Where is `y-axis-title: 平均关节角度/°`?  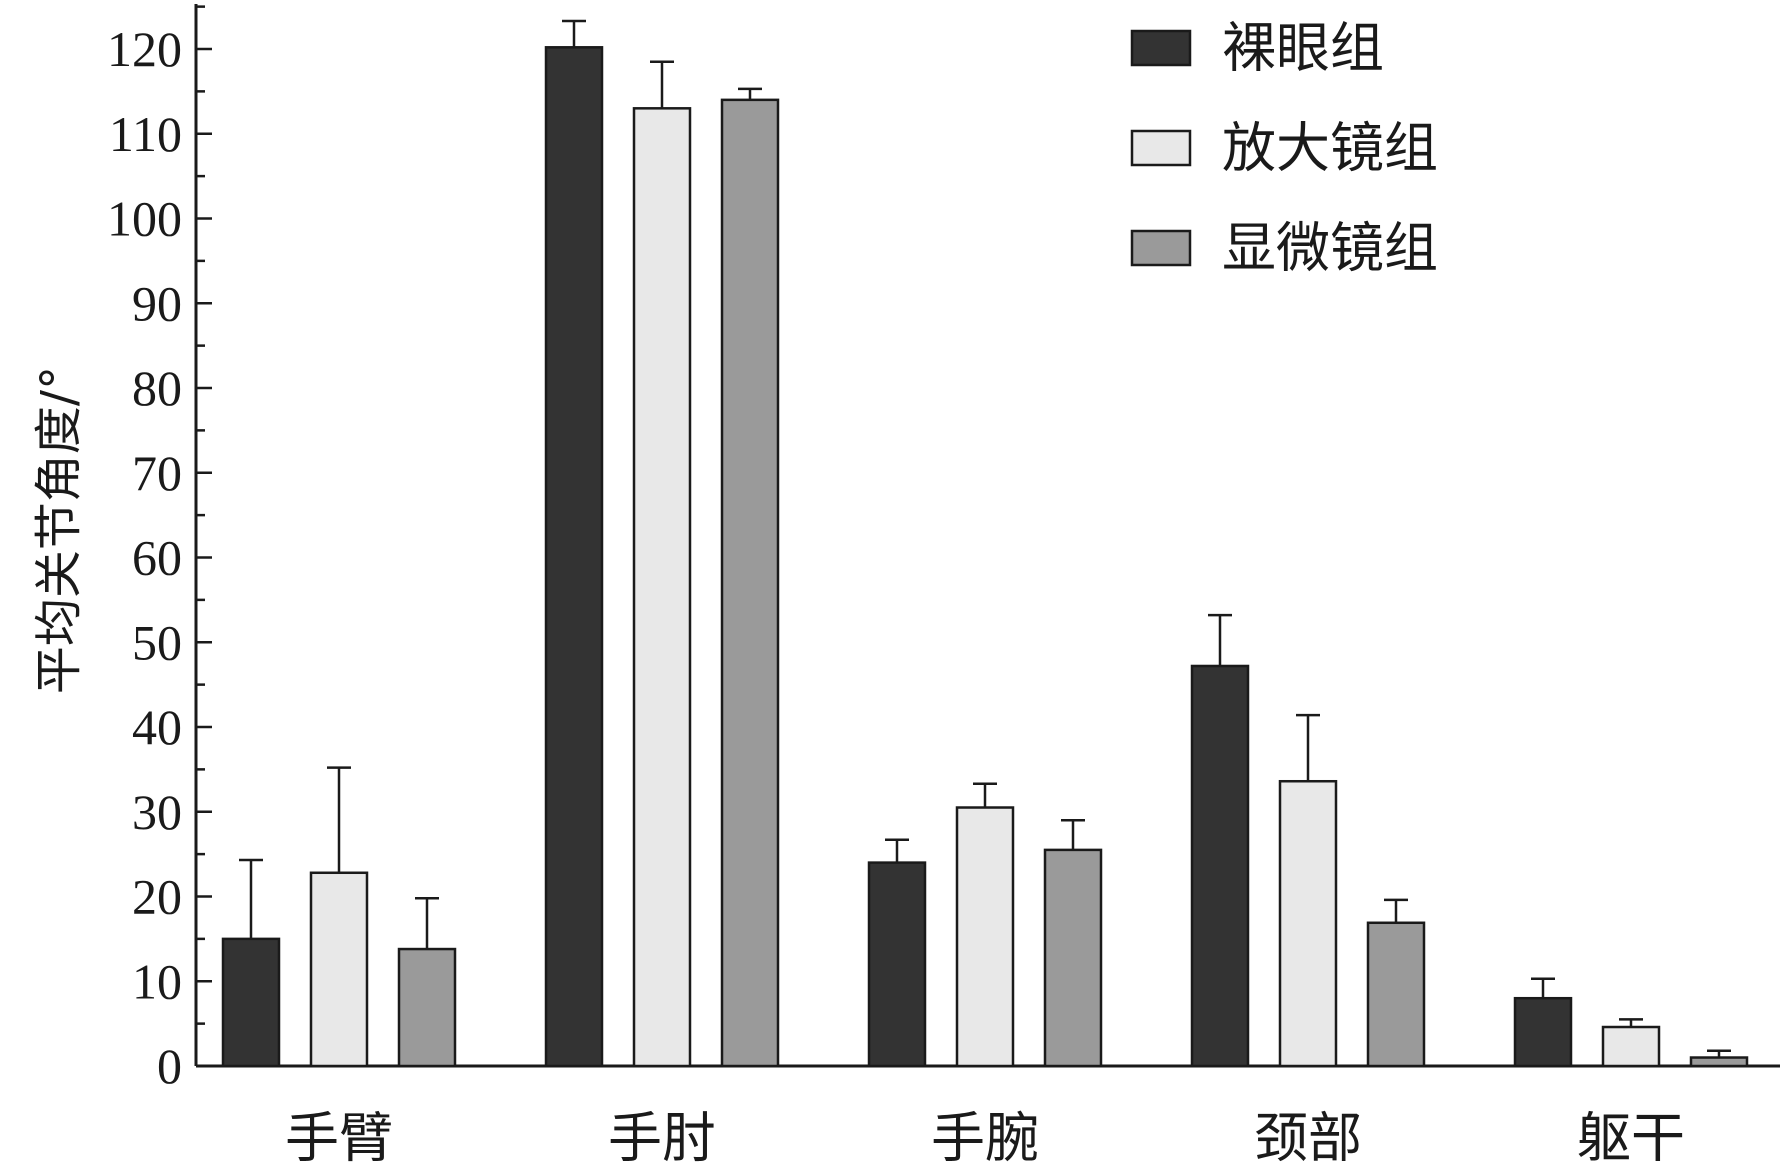 y-axis-title: 平均关节角度/° is located at coordinates (59, 530).